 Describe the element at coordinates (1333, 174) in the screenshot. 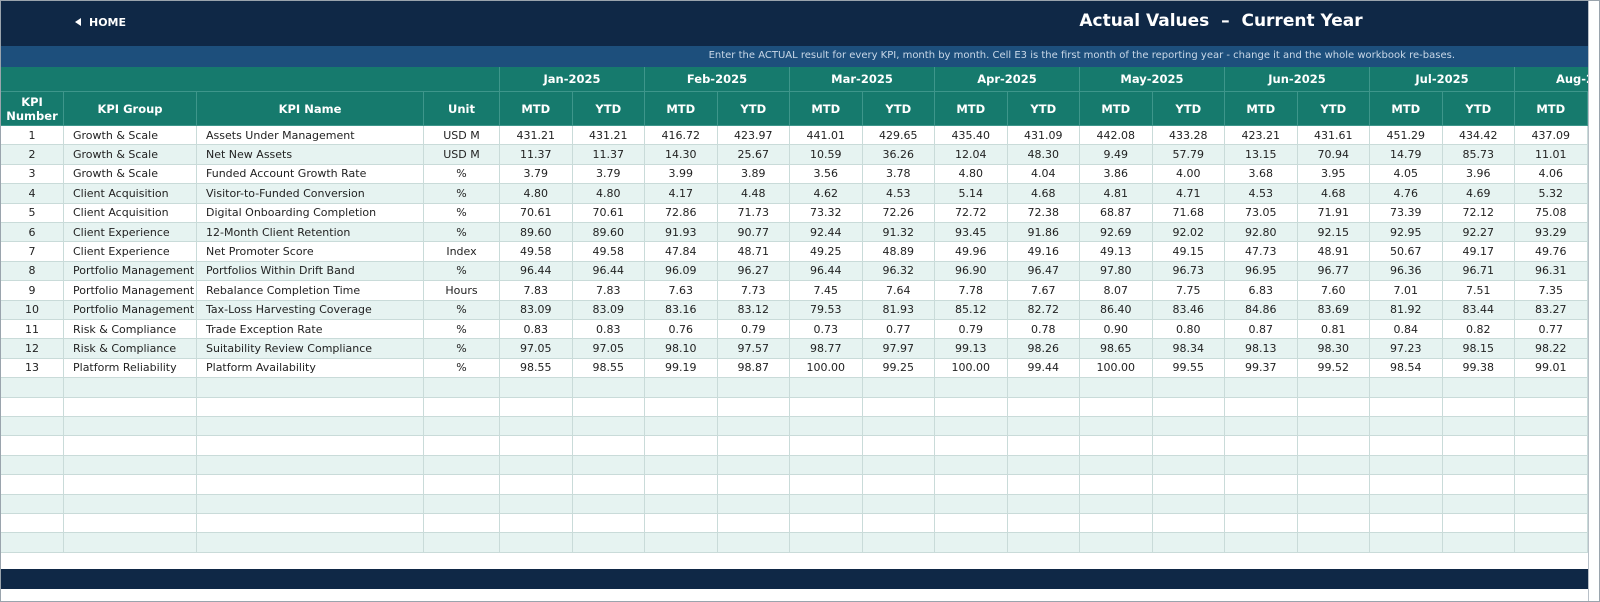

I see `value-cell: 3.95` at that location.